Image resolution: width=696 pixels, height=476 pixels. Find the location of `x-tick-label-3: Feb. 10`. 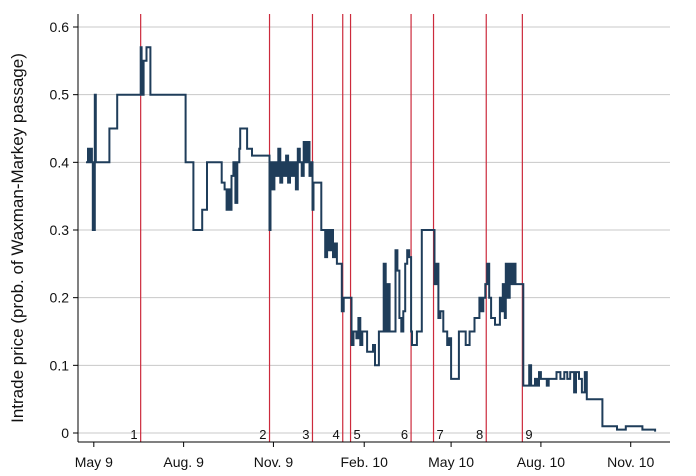

x-tick-label-3: Feb. 10 is located at coordinates (364, 462).